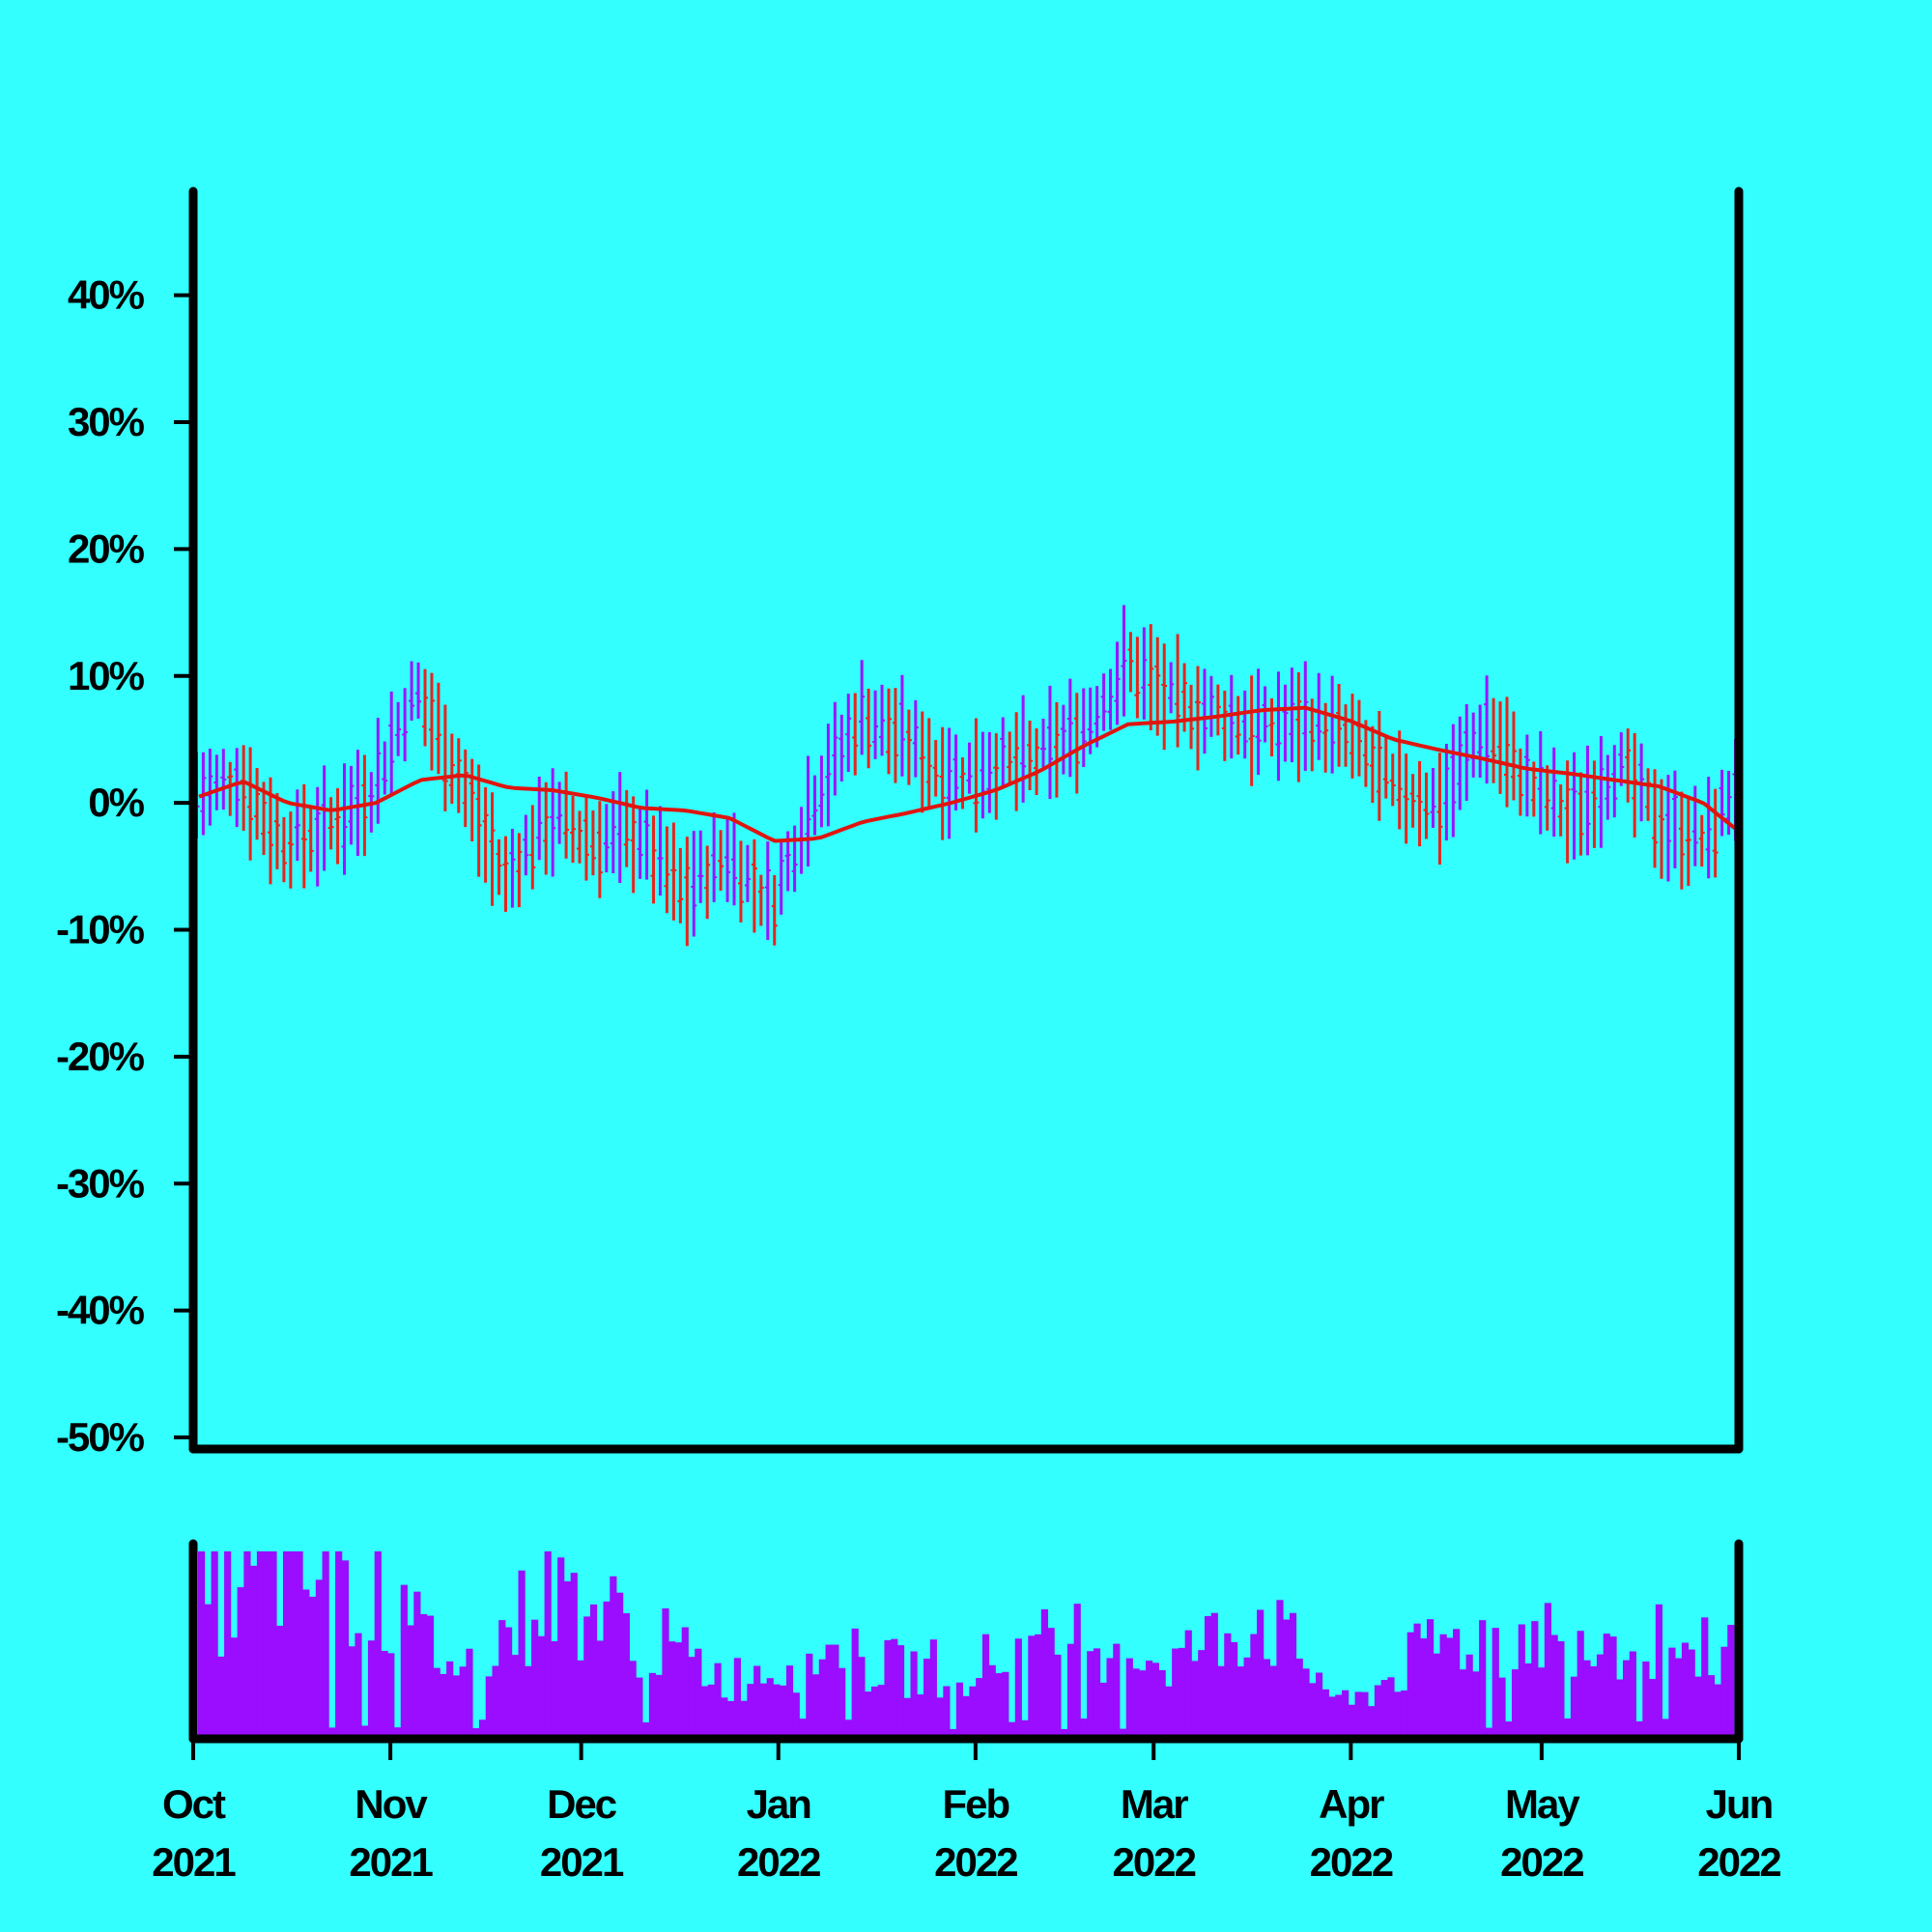 The image size is (1932, 1932). I want to click on price-bars, so click(966, 776).